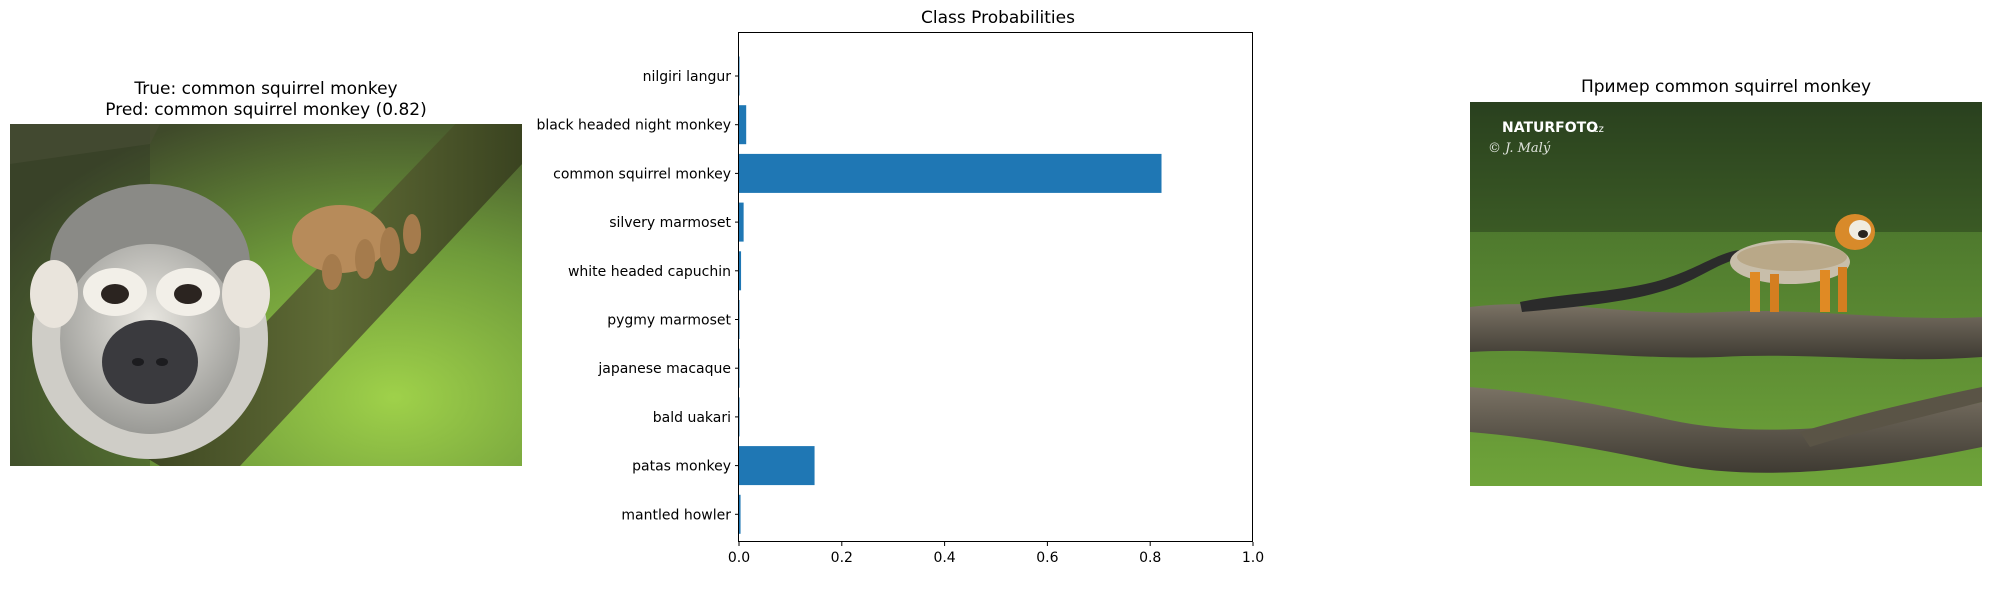 Image resolution: width=1990 pixels, height=590 pixels. Describe the element at coordinates (266, 110) in the screenshot. I see `pred-label-title: Pred: common squirrel monkey (0.82)` at that location.